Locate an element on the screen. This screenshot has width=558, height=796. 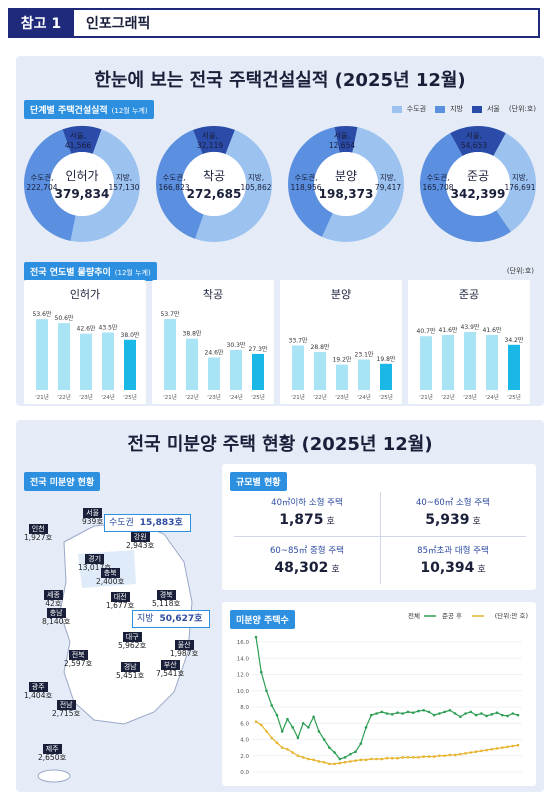
region-15: 전남 2,715호 is located at coordinates (66, 709).